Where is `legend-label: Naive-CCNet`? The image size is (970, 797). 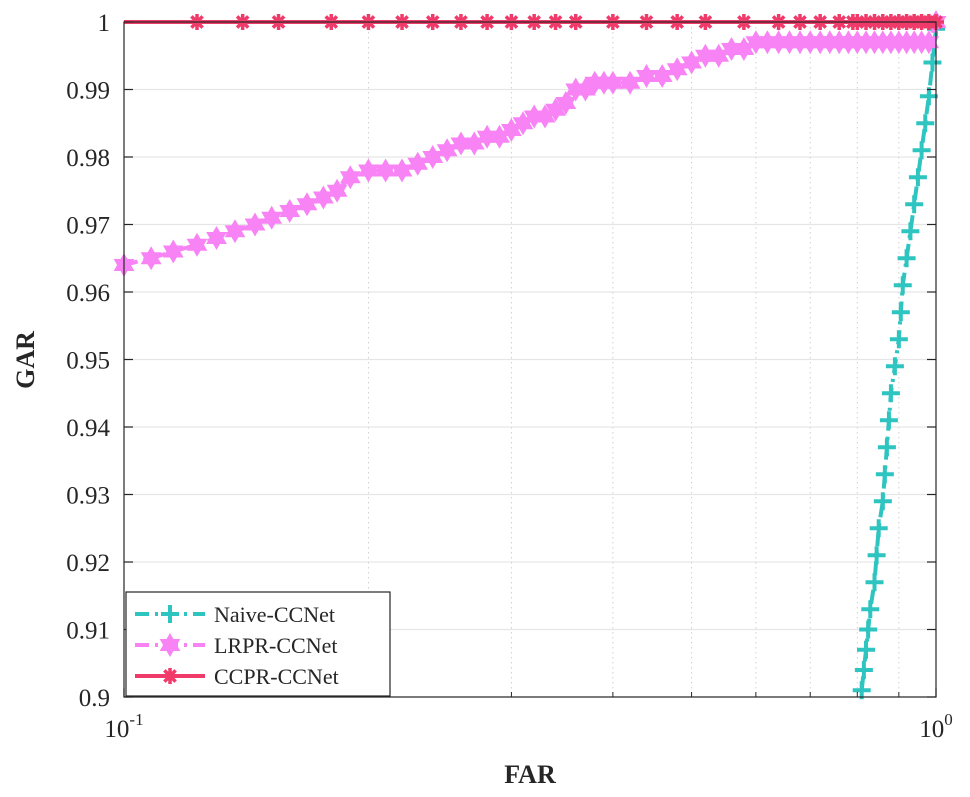 legend-label: Naive-CCNet is located at coordinates (274, 614).